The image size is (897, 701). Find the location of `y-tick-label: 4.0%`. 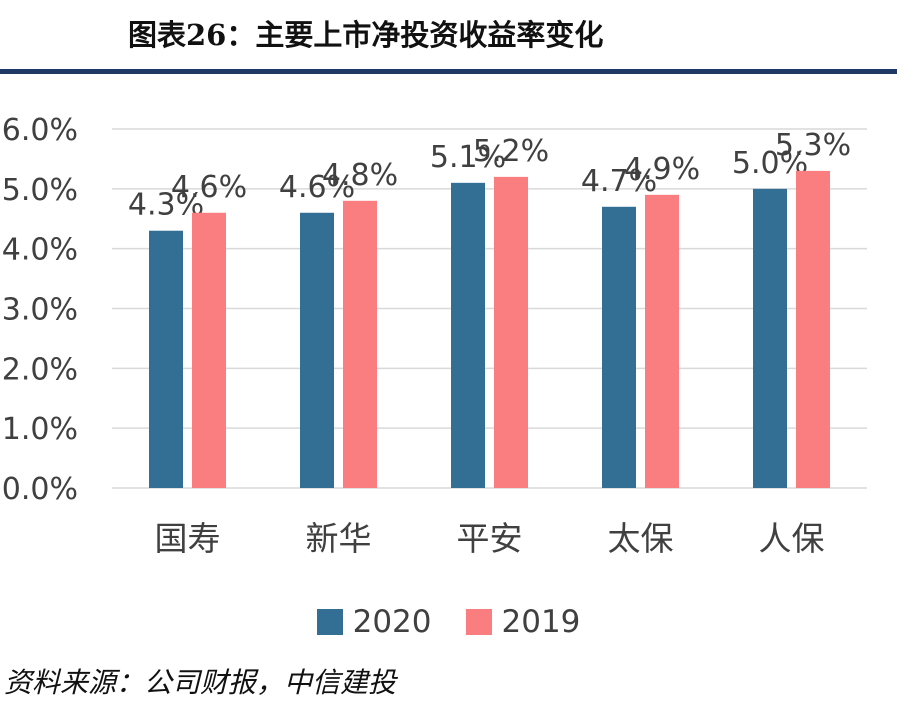

y-tick-label: 4.0% is located at coordinates (40, 250).